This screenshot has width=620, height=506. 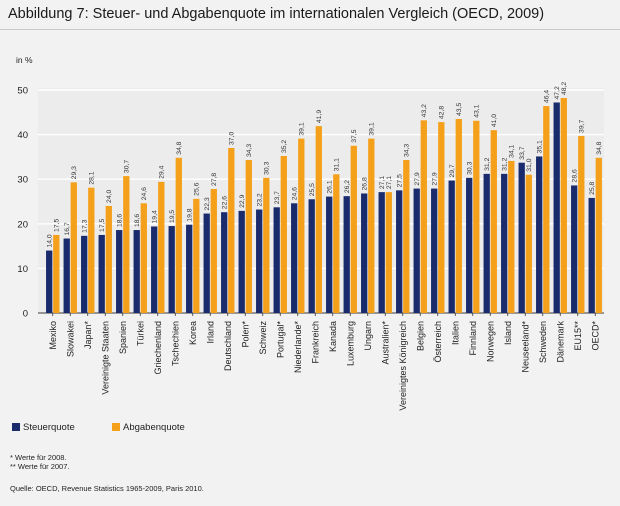 What do you see at coordinates (53, 335) in the screenshot?
I see `category-label: Mexiko` at bounding box center [53, 335].